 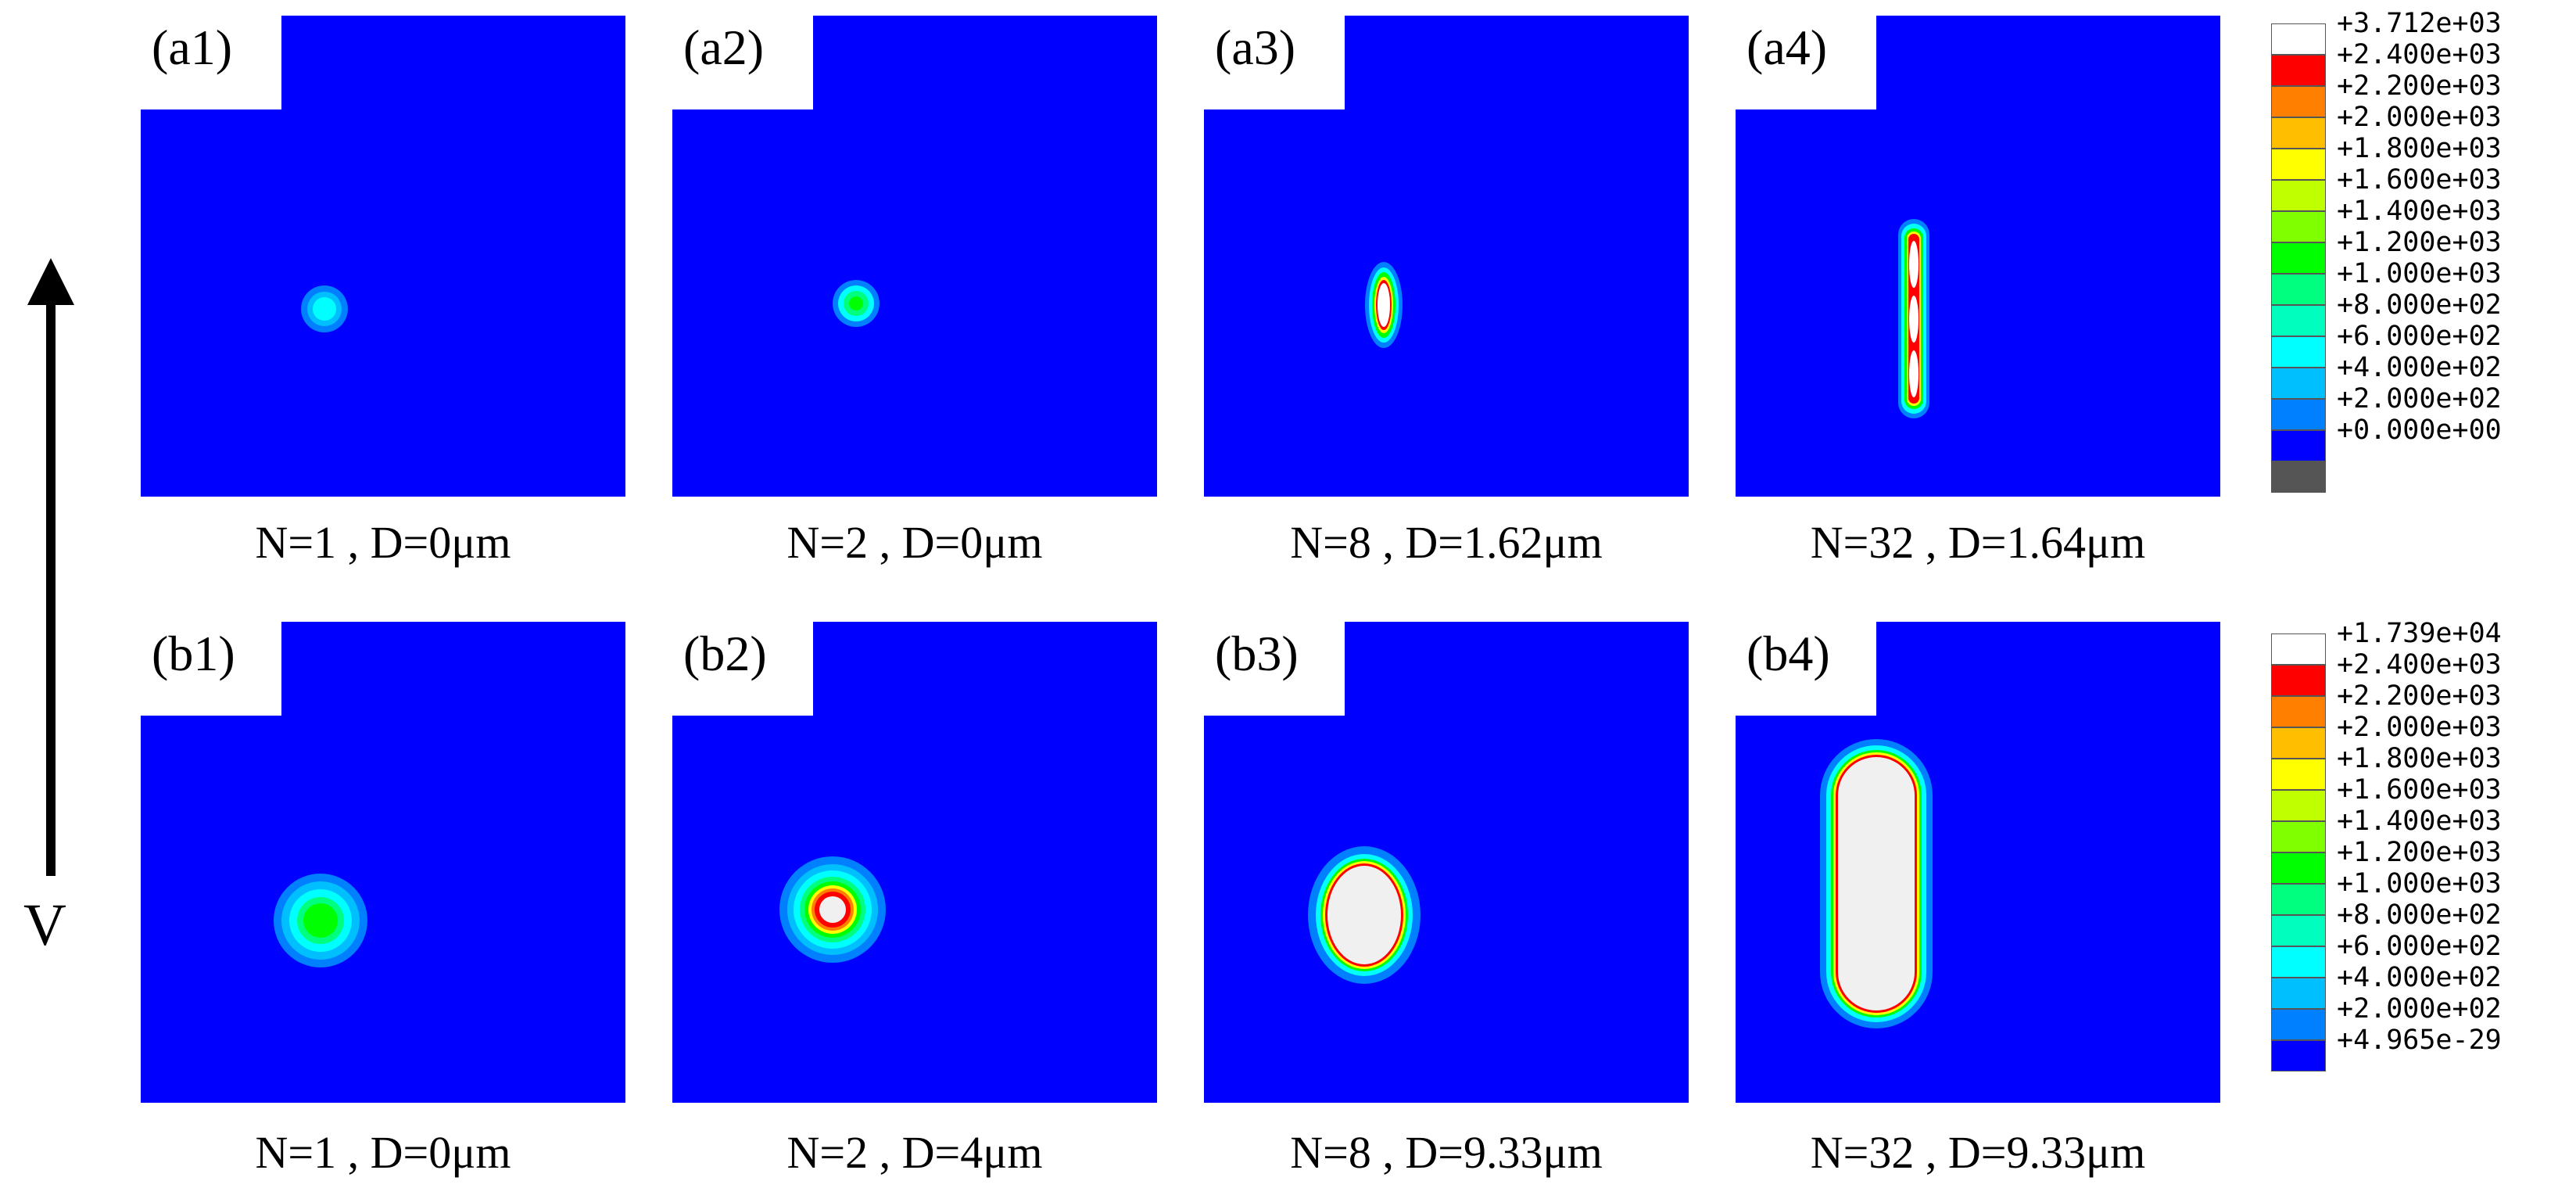 What do you see at coordinates (724, 47) in the screenshot?
I see `panel-label: (a2)` at bounding box center [724, 47].